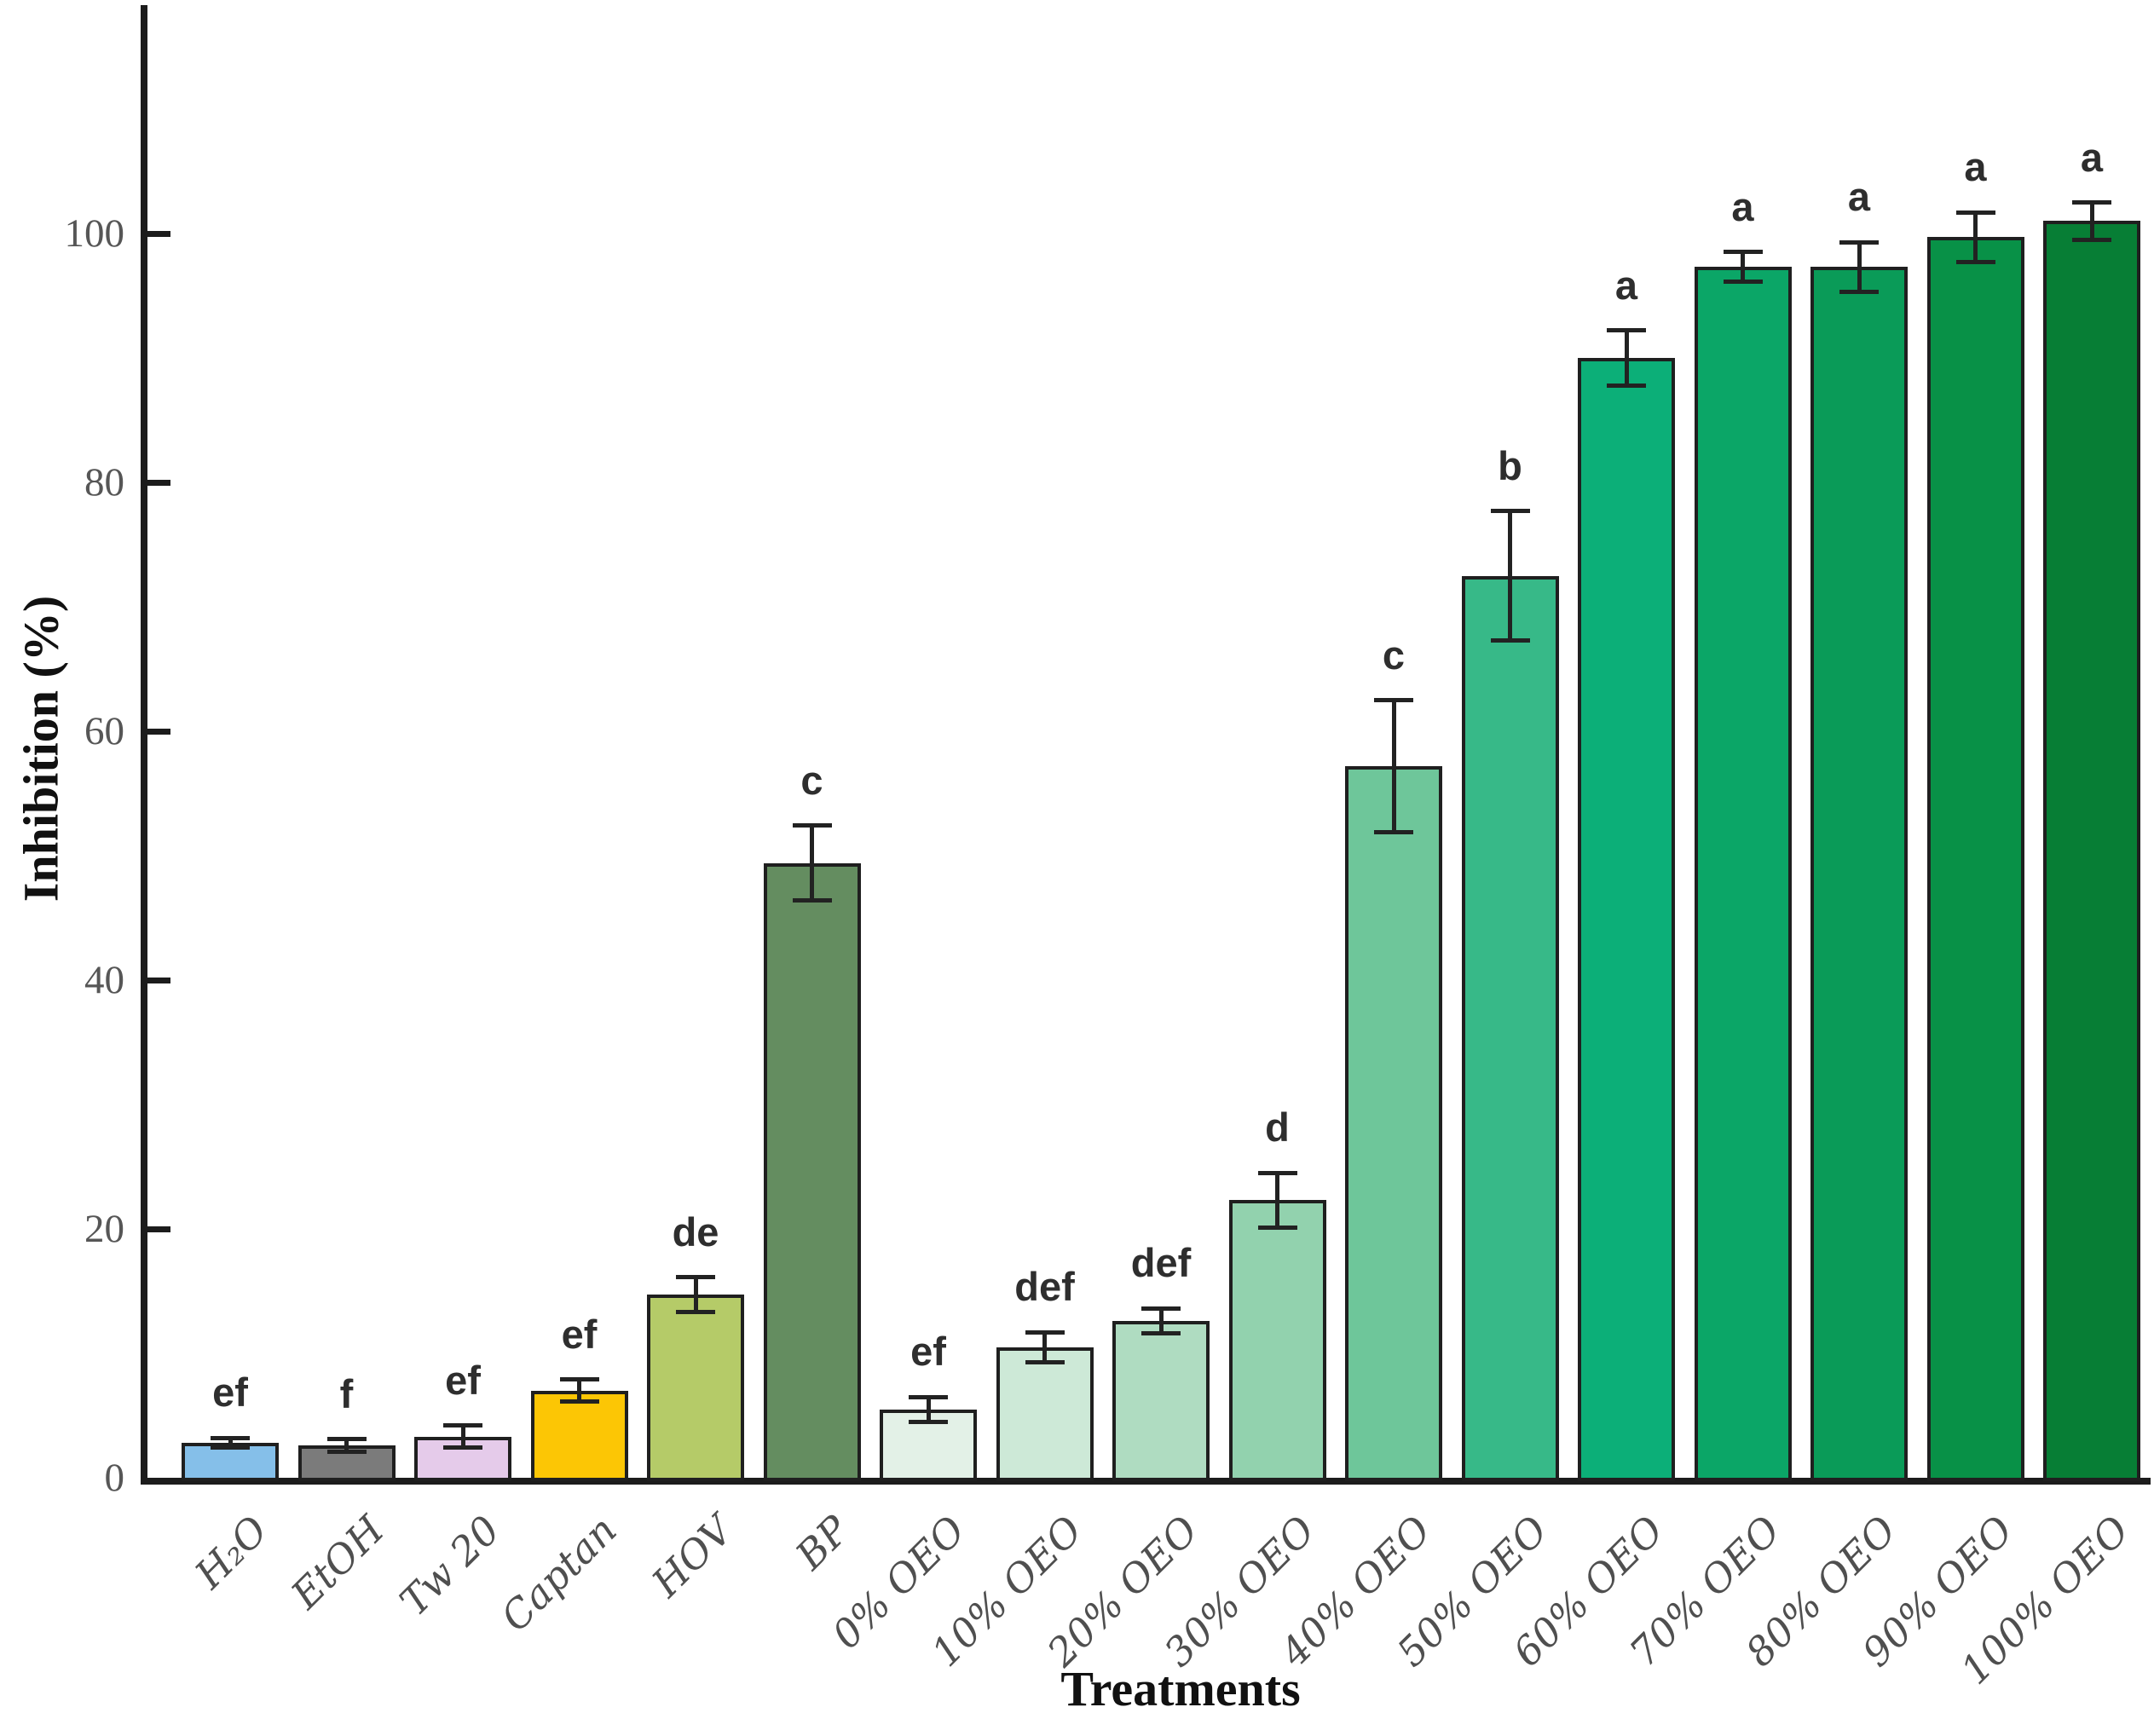 The width and height of the screenshot is (2154, 1736). What do you see at coordinates (231, 1552) in the screenshot?
I see `x-tick-label: H₂O` at bounding box center [231, 1552].